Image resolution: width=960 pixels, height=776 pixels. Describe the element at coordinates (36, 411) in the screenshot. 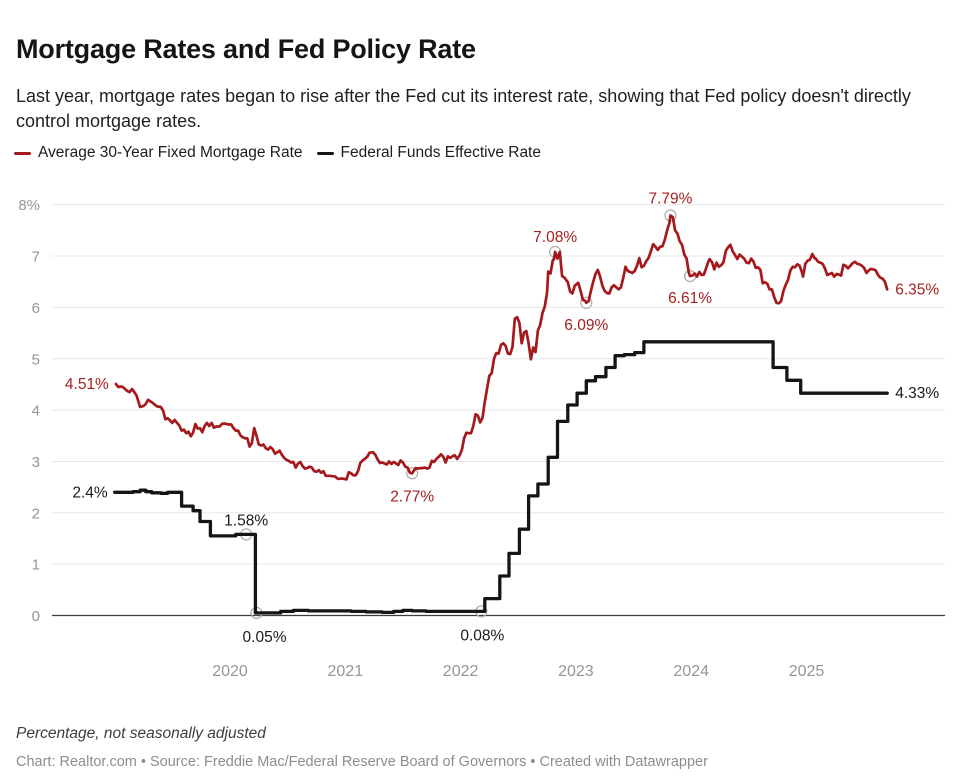

I see `svg-text: 4` at that location.